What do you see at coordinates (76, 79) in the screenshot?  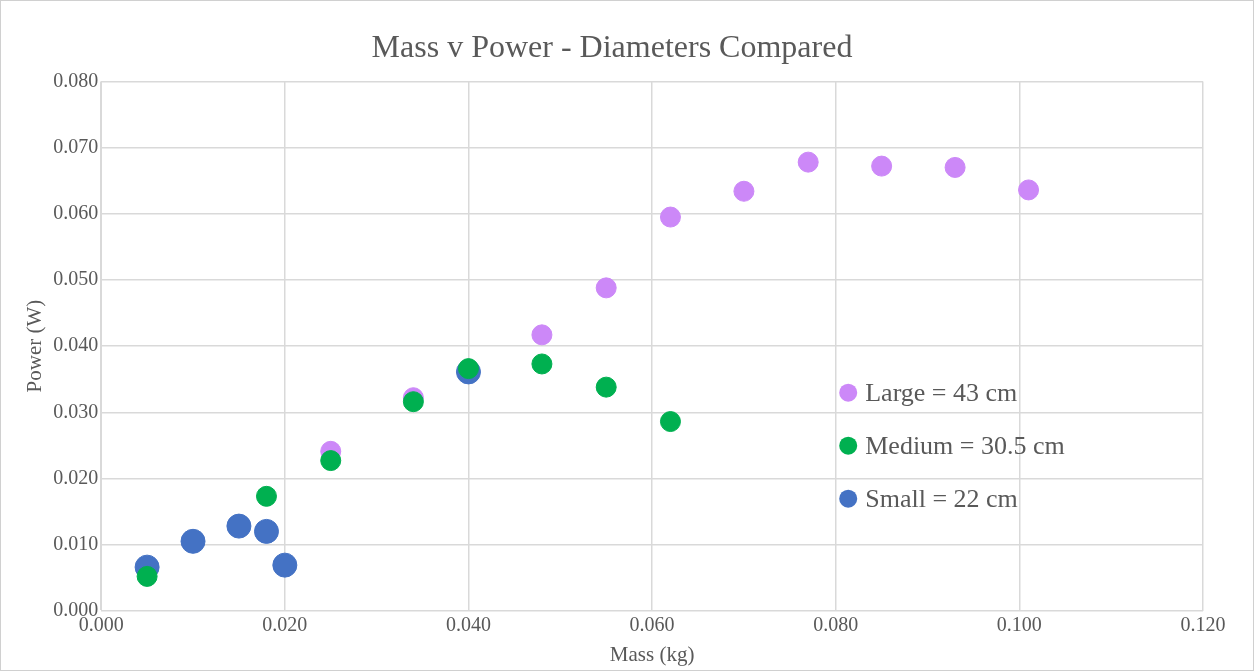 I see `y-tick-label: 0.080` at bounding box center [76, 79].